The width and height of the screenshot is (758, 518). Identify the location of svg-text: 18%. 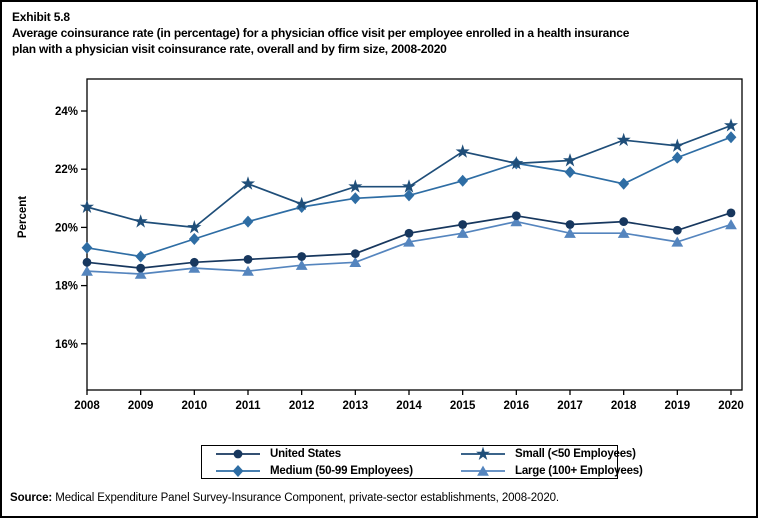
(66, 287).